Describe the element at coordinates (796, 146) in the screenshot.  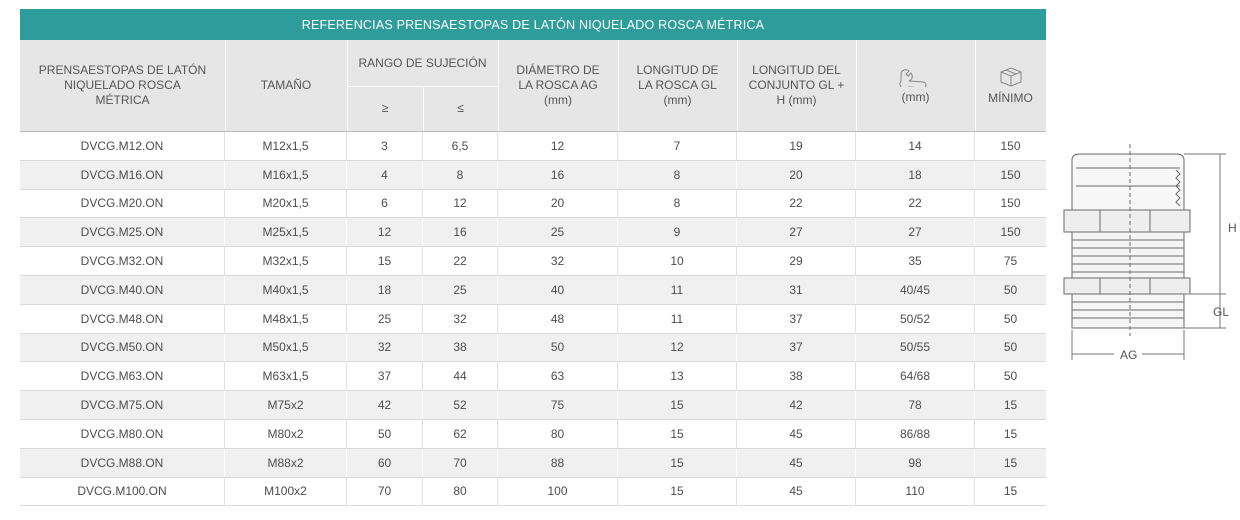
I see `cell-total-length: 19` at that location.